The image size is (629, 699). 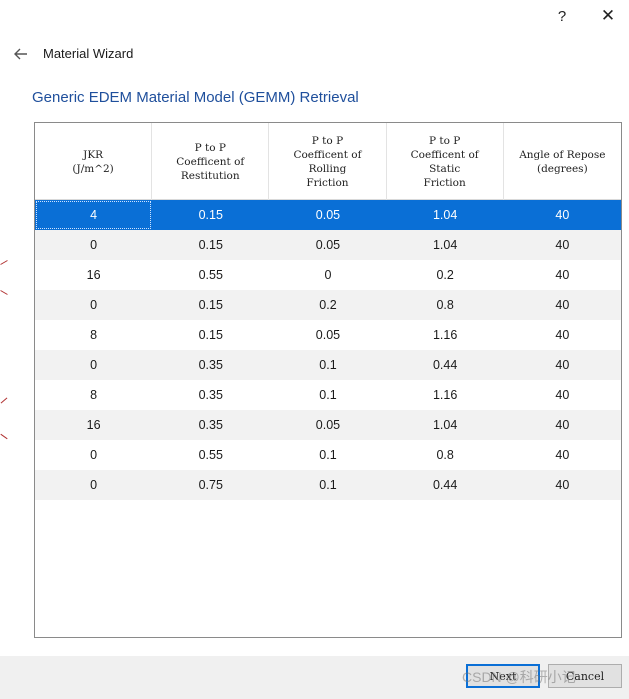 What do you see at coordinates (562, 161) in the screenshot?
I see `column-header-angle-of-repose: Angle of Repose (degrees)` at bounding box center [562, 161].